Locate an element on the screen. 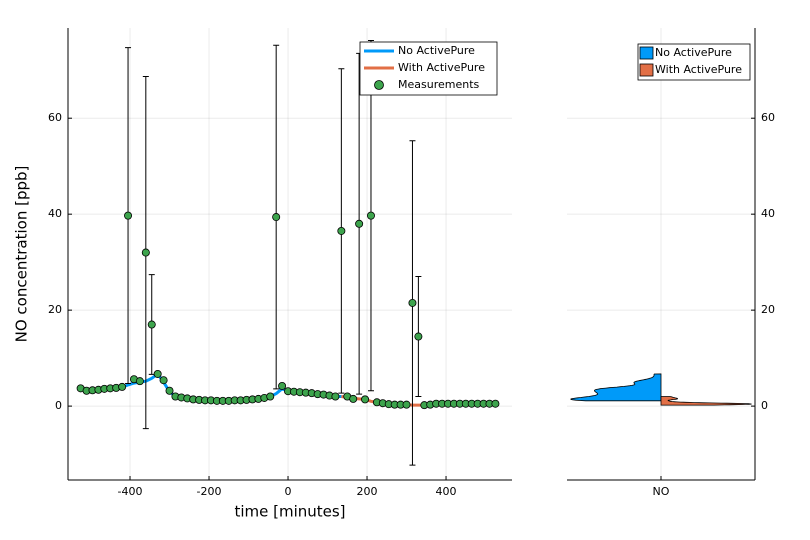 Image resolution: width=810 pixels, height=540 pixels. x-tick-label: 0 is located at coordinates (288, 491).